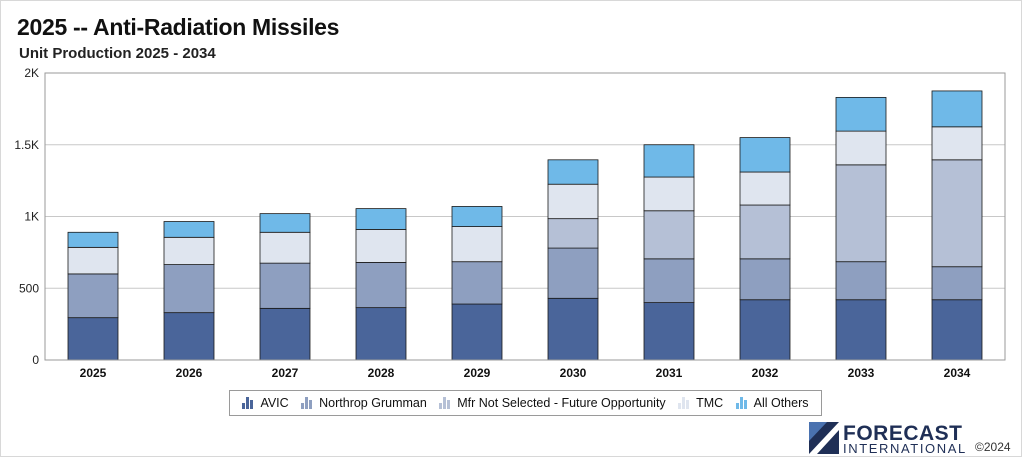  Describe the element at coordinates (824, 438) in the screenshot. I see `logo-mark-icon` at that location.